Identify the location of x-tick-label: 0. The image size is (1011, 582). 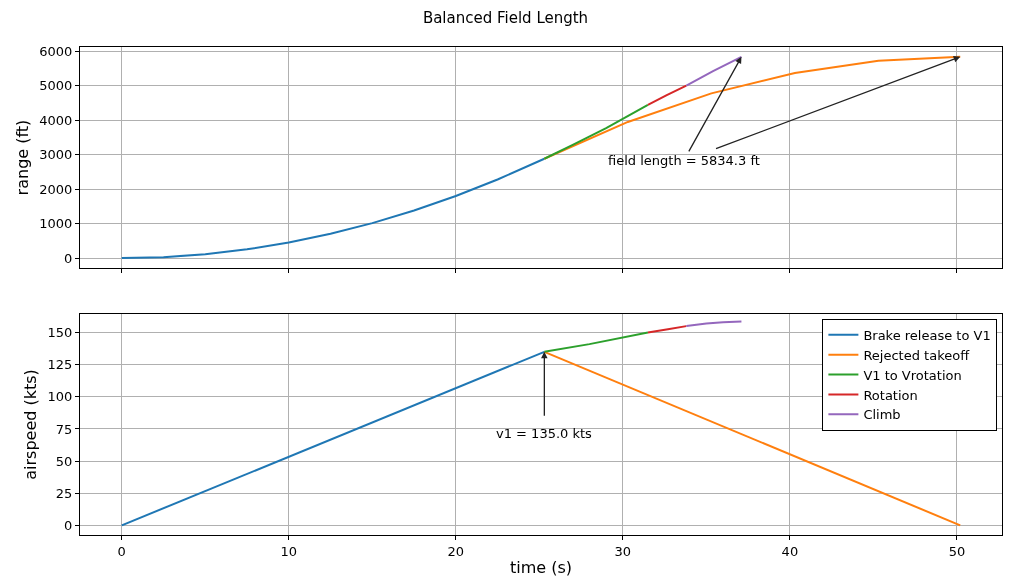
(121, 551).